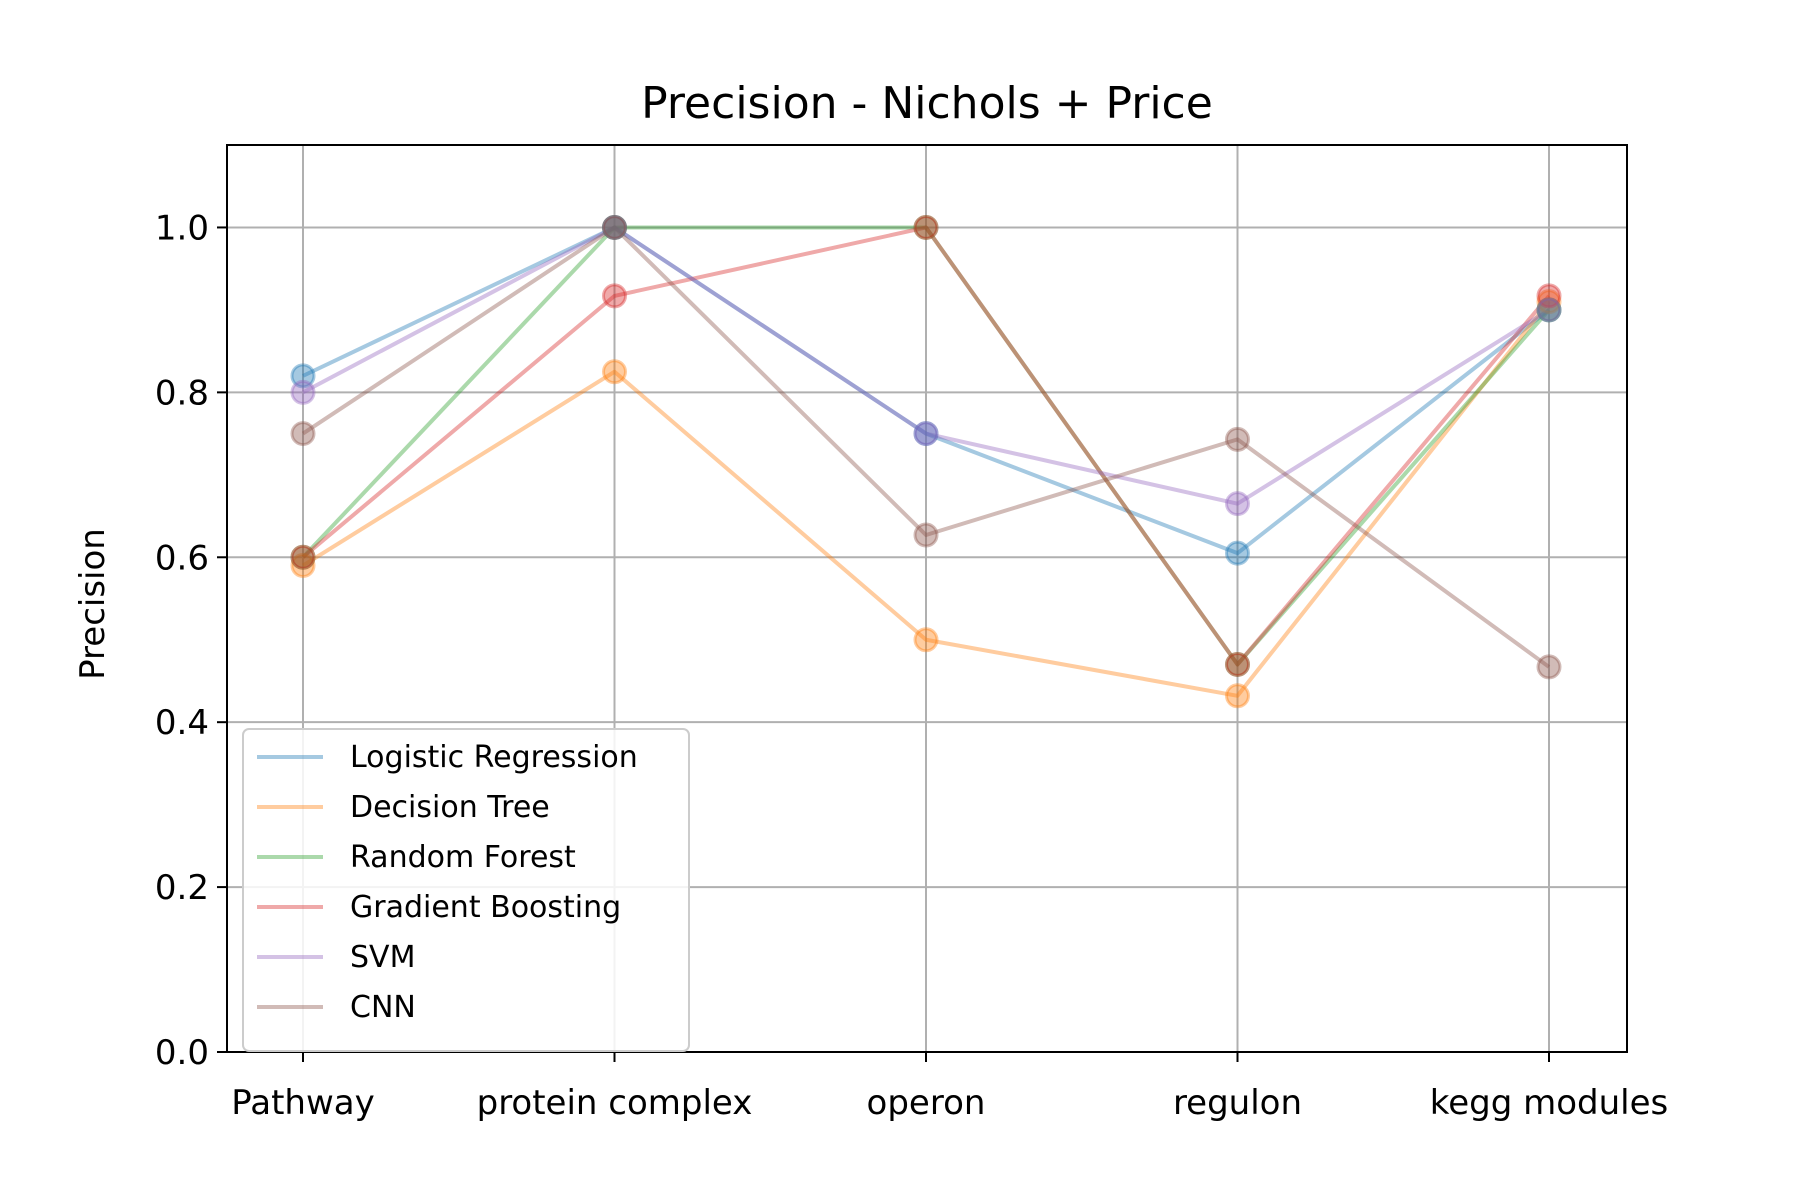 Image resolution: width=1800 pixels, height=1200 pixels. Describe the element at coordinates (382, 957) in the screenshot. I see `legend-label: SVM` at that location.